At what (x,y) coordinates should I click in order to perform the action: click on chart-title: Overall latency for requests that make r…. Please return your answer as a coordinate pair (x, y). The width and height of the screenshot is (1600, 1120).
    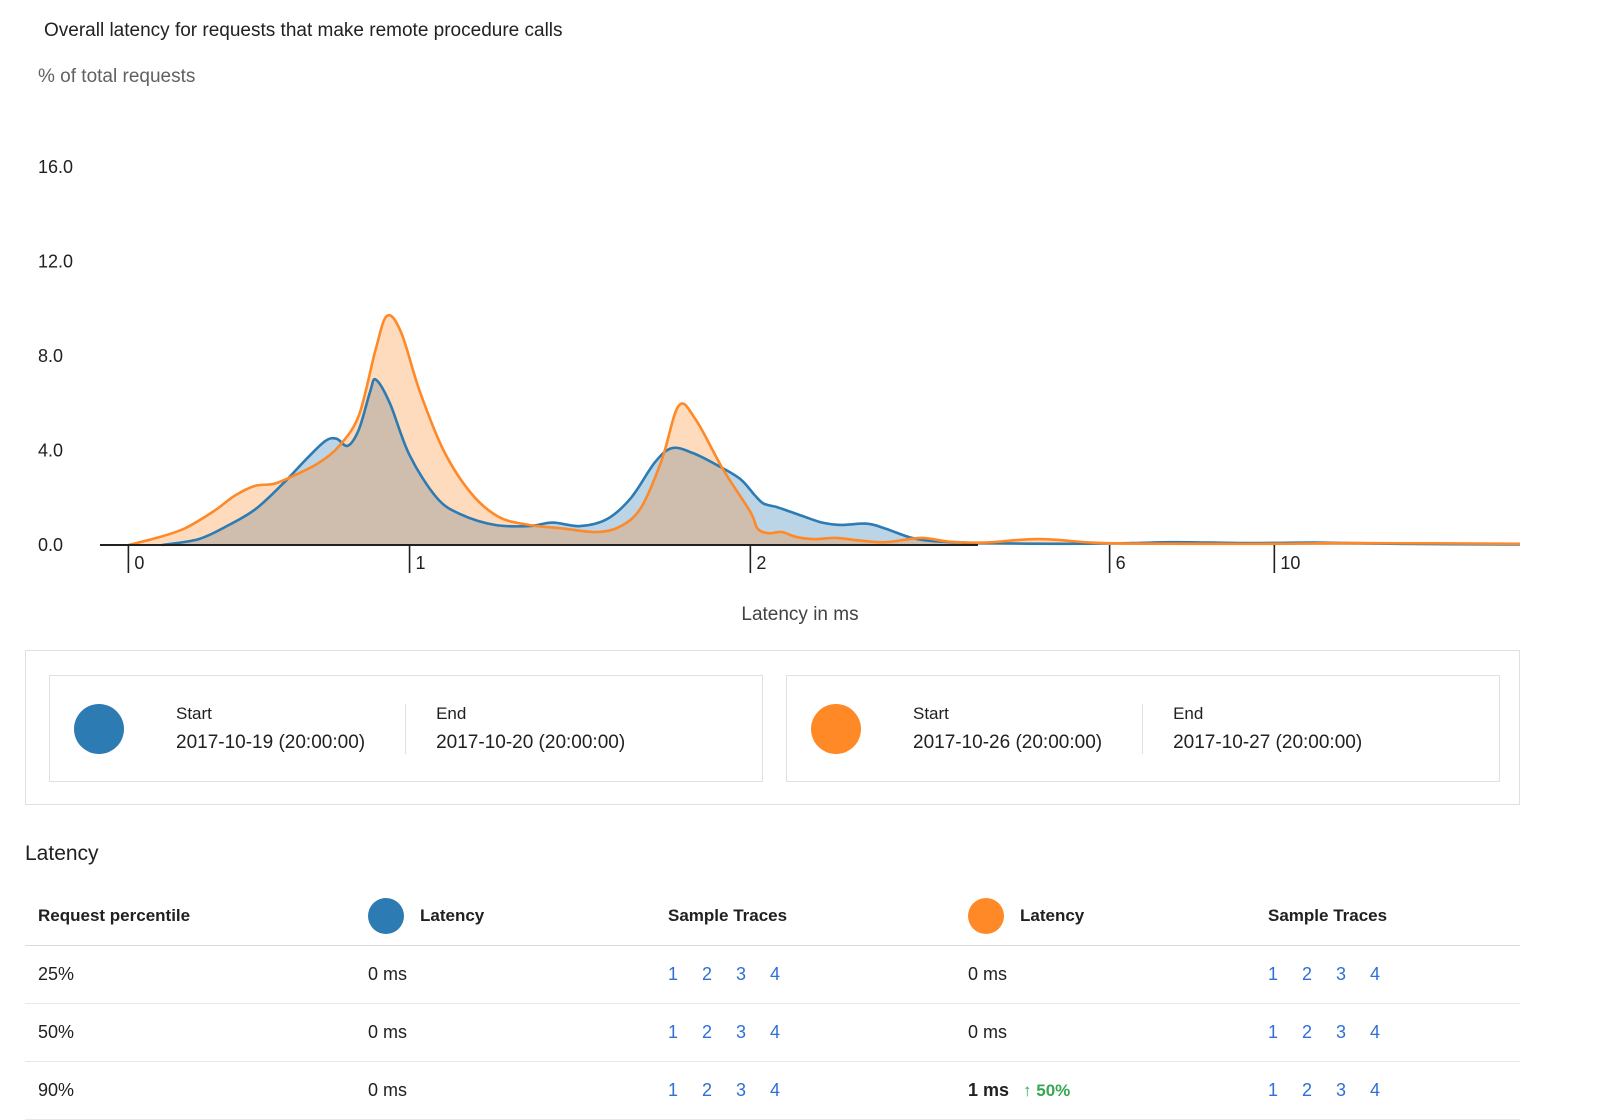
    Looking at the image, I should click on (303, 30).